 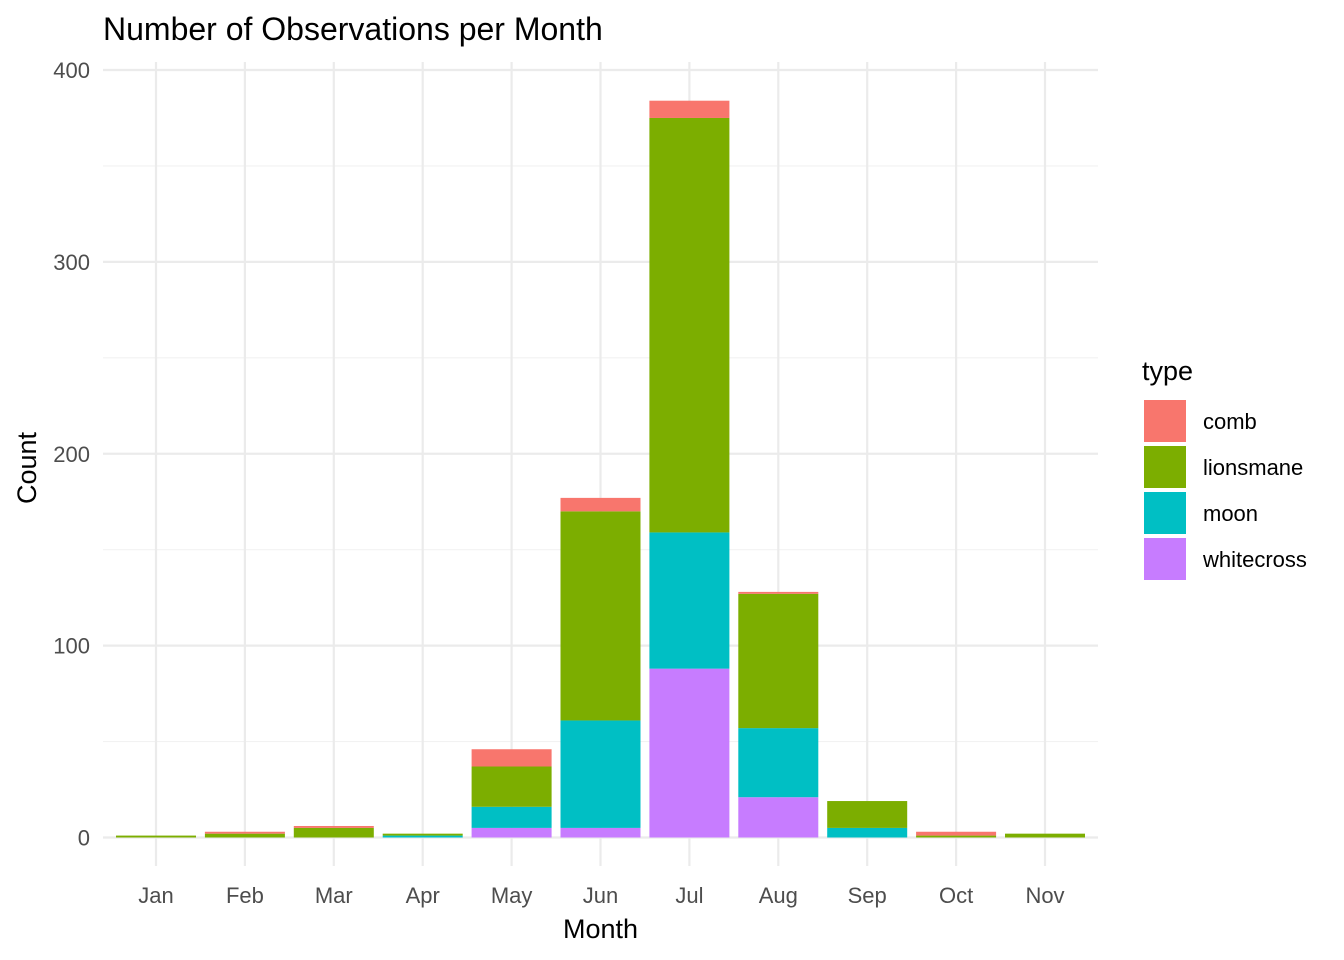 I want to click on bar-segment-comb-jun, so click(x=600, y=504).